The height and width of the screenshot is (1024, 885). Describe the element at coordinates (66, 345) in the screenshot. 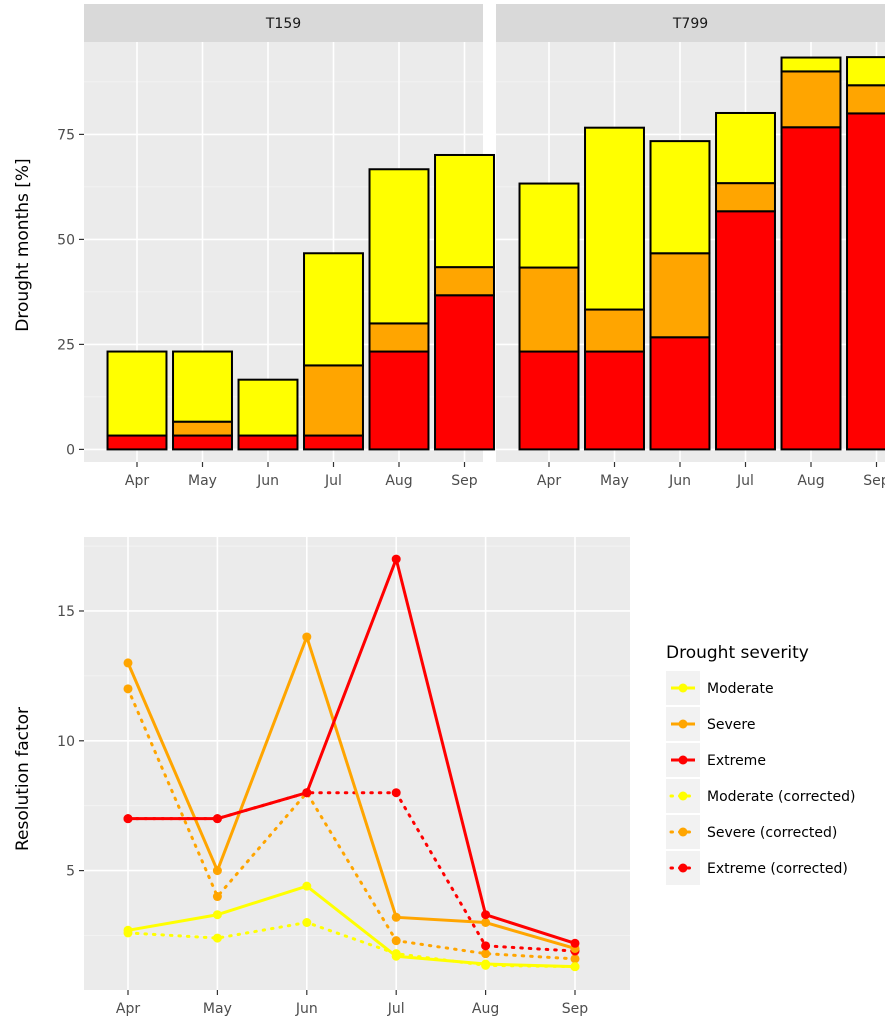

I see `y-tick-label: 25` at that location.